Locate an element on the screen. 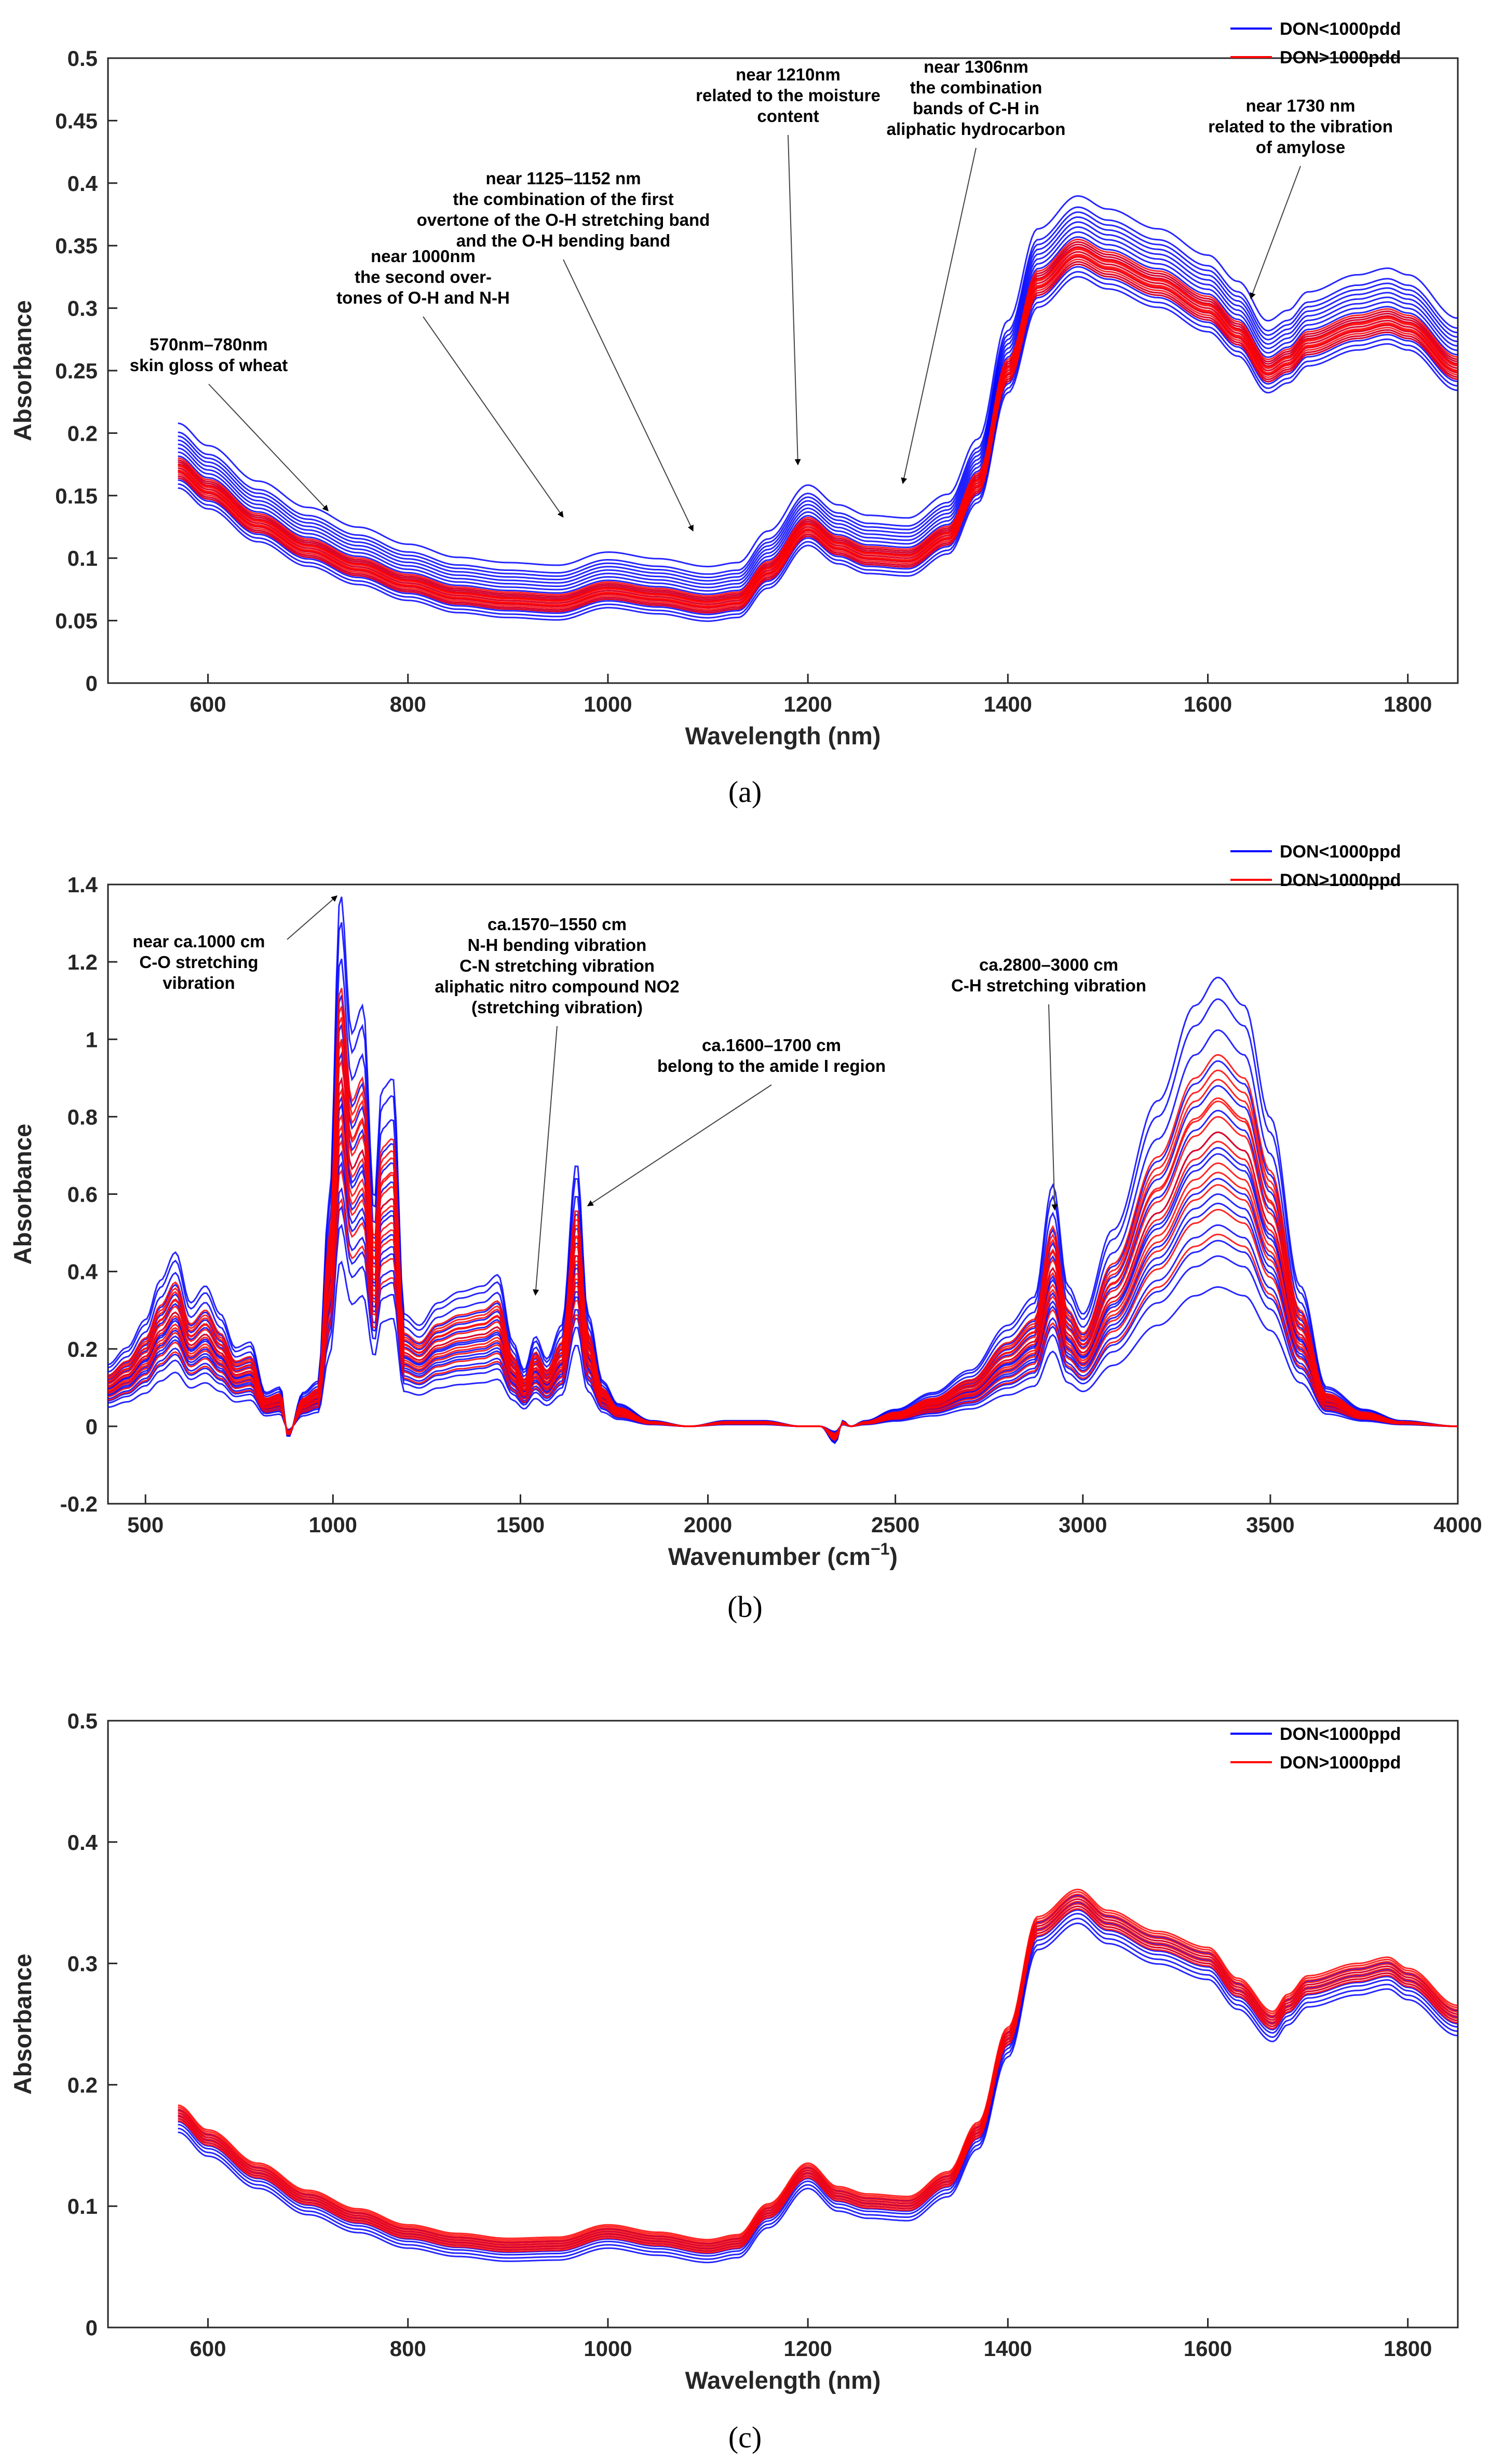 The image size is (1490, 2464). annotation-text: of amylose is located at coordinates (1300, 147).